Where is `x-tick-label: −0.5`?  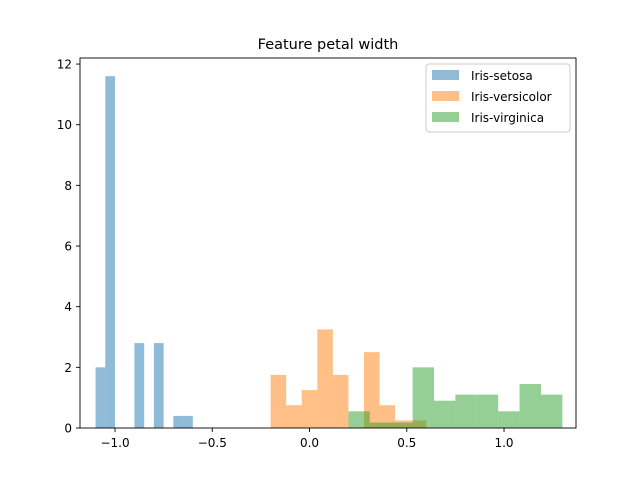 x-tick-label: −0.5 is located at coordinates (212, 443).